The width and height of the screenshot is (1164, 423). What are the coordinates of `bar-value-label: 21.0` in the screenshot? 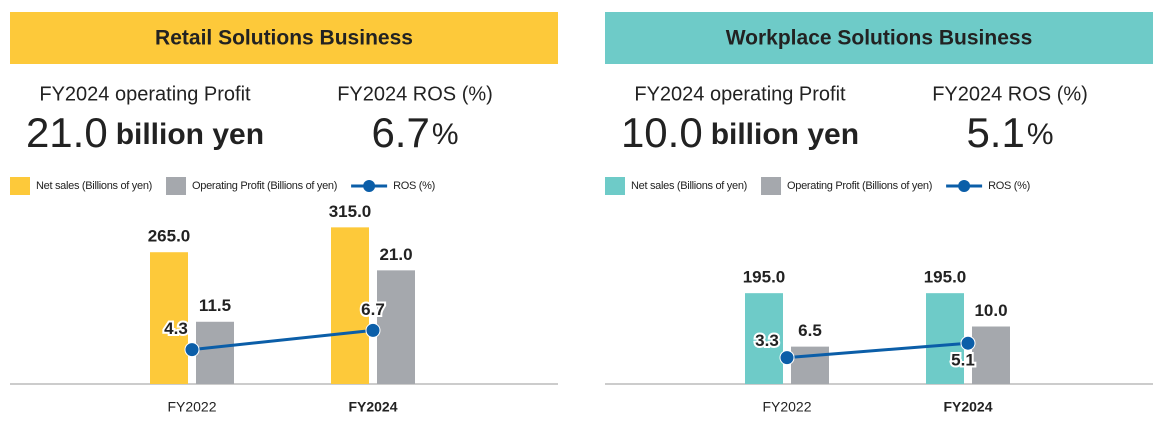 It's located at (395, 254).